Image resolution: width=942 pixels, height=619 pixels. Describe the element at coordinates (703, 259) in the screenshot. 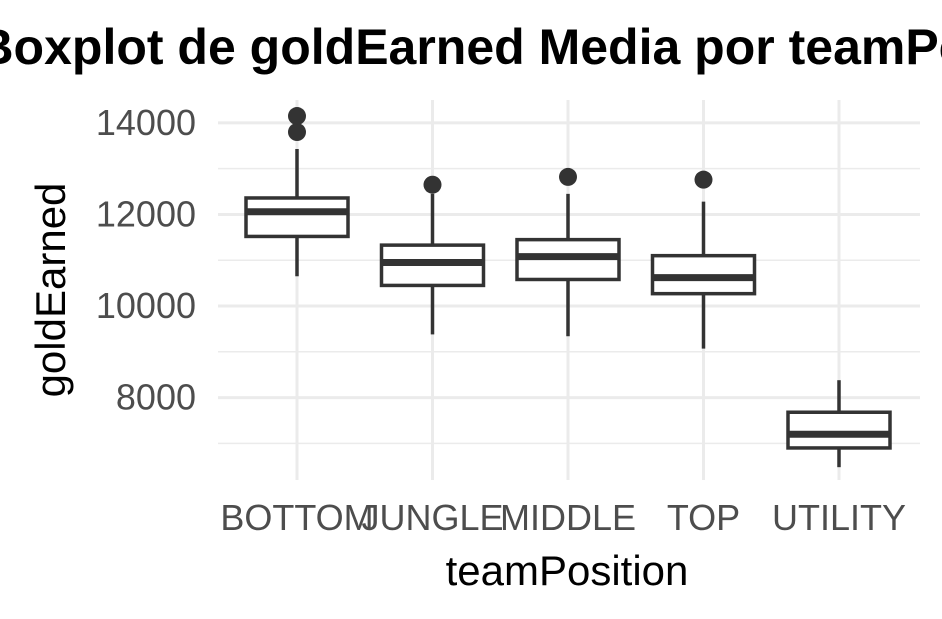

I see `box-top` at that location.